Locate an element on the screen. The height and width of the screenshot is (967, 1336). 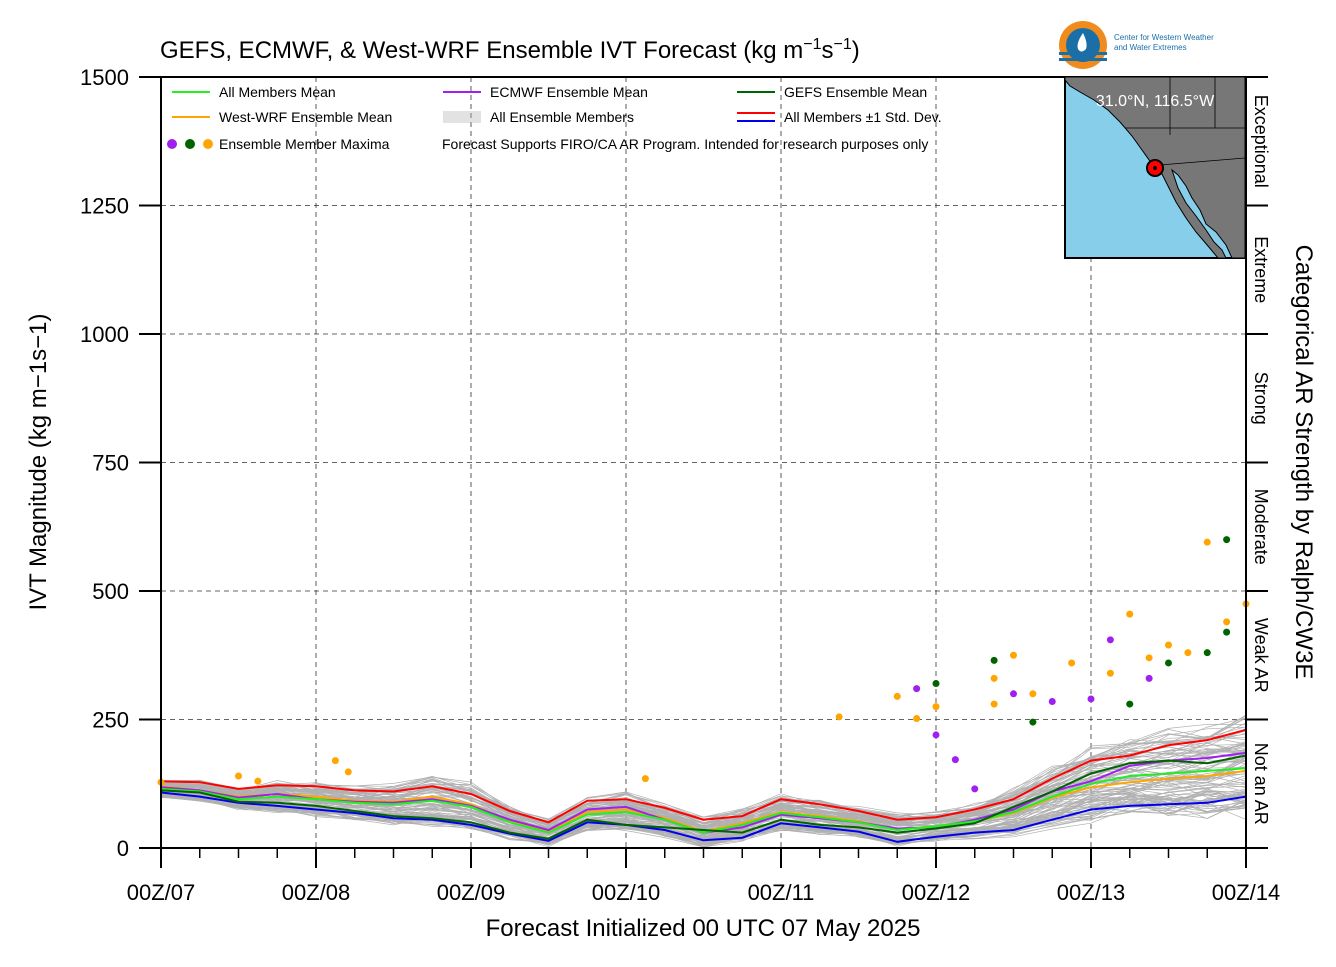
y-tick-label: 750 is located at coordinates (110, 463).